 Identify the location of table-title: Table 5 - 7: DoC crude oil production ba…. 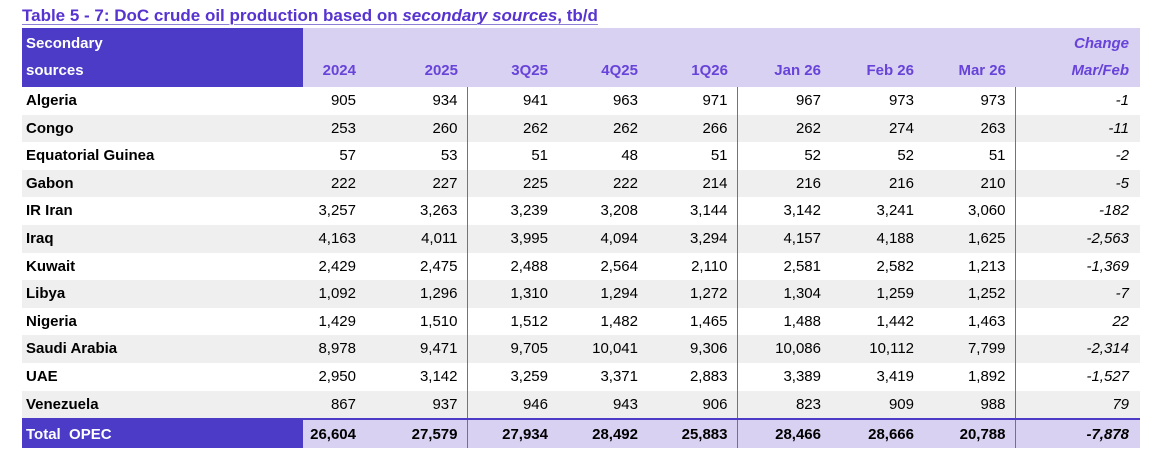
(589, 16).